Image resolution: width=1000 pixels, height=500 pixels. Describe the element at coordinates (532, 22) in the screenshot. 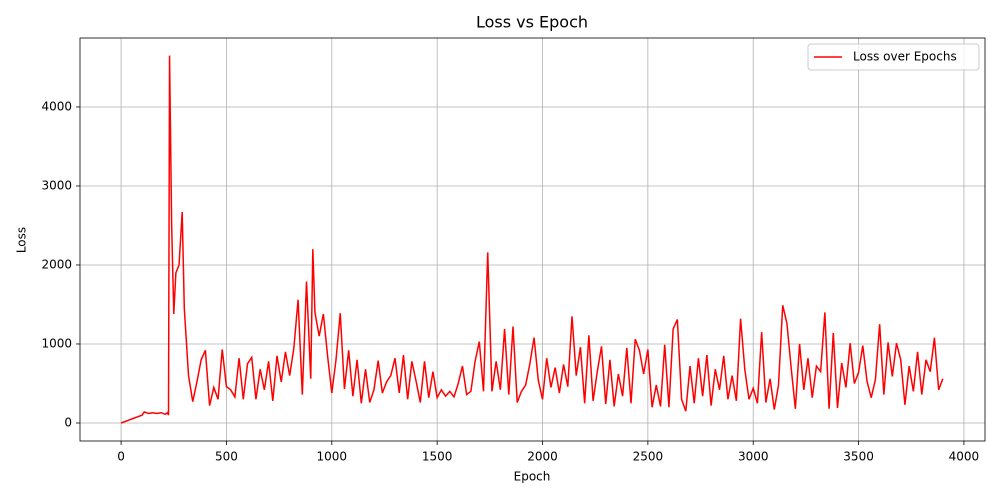

I see `chart-title: Loss vs Epoch` at that location.